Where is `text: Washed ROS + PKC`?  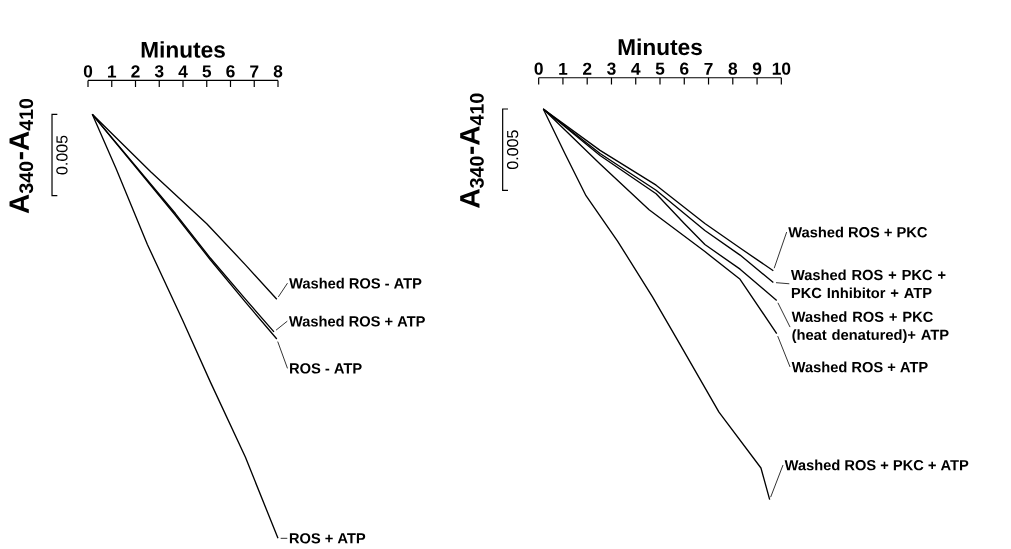 text: Washed ROS + PKC is located at coordinates (858, 232).